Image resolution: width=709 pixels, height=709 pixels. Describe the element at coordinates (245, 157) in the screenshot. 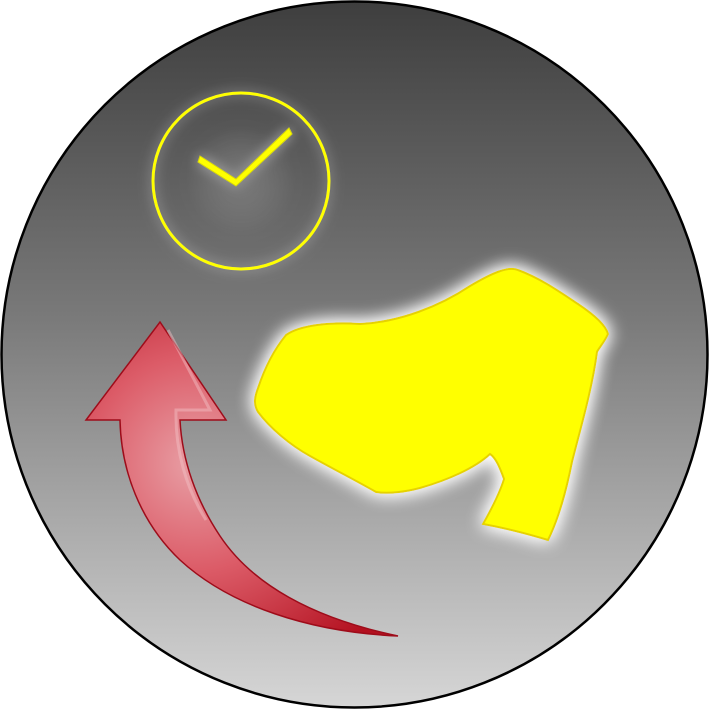

I see `checkmark-icon` at that location.